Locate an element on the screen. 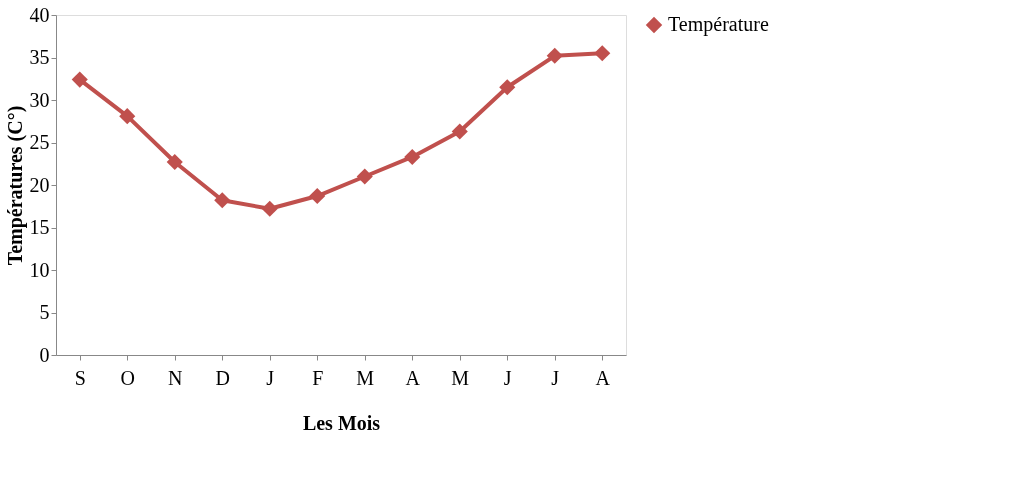 This screenshot has width=1014, height=498. x-tick-label: F is located at coordinates (318, 377).